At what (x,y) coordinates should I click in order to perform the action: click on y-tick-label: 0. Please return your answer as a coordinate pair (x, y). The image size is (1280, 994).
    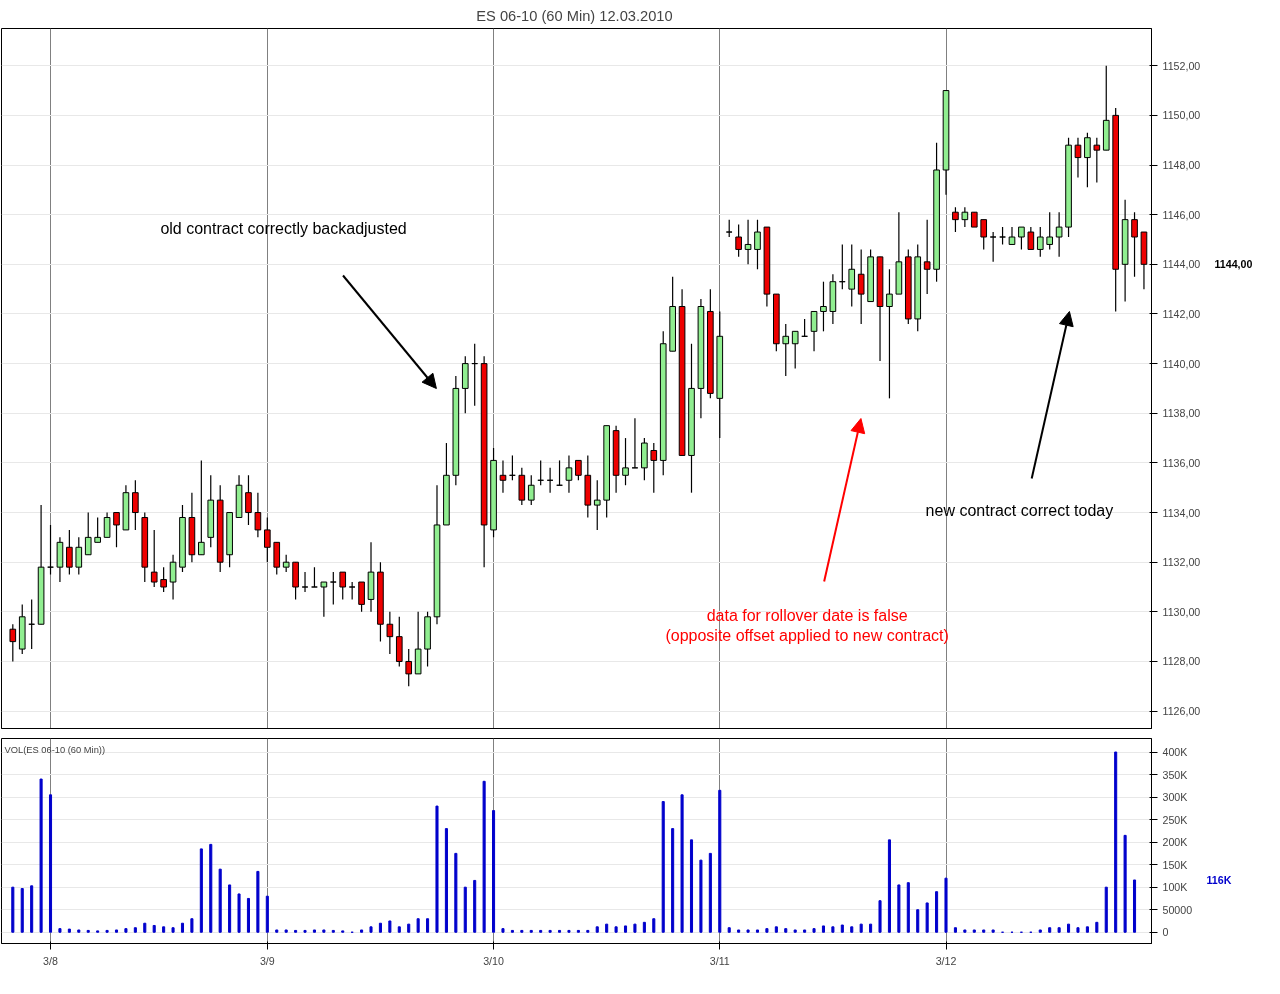
    Looking at the image, I should click on (1165, 932).